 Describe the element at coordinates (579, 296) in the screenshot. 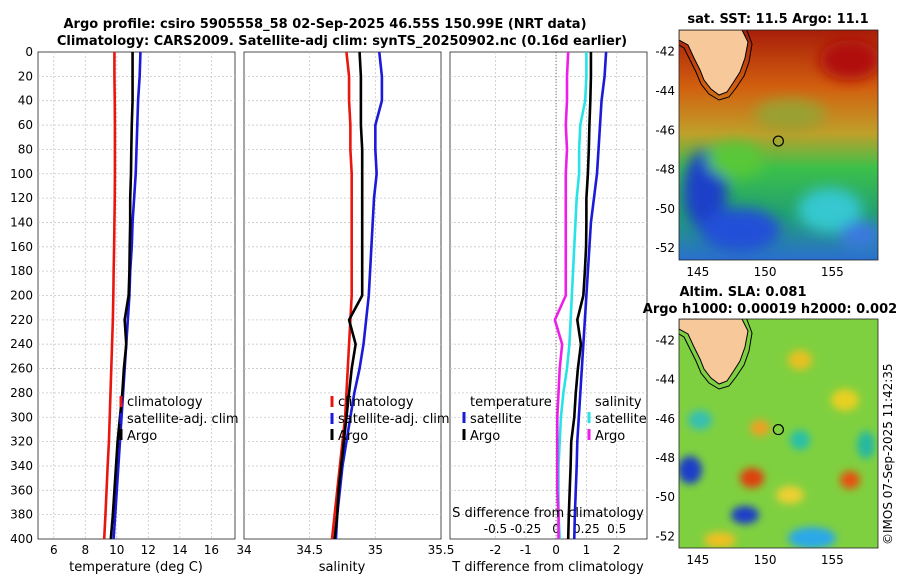

I see `series-line-t-argo` at that location.